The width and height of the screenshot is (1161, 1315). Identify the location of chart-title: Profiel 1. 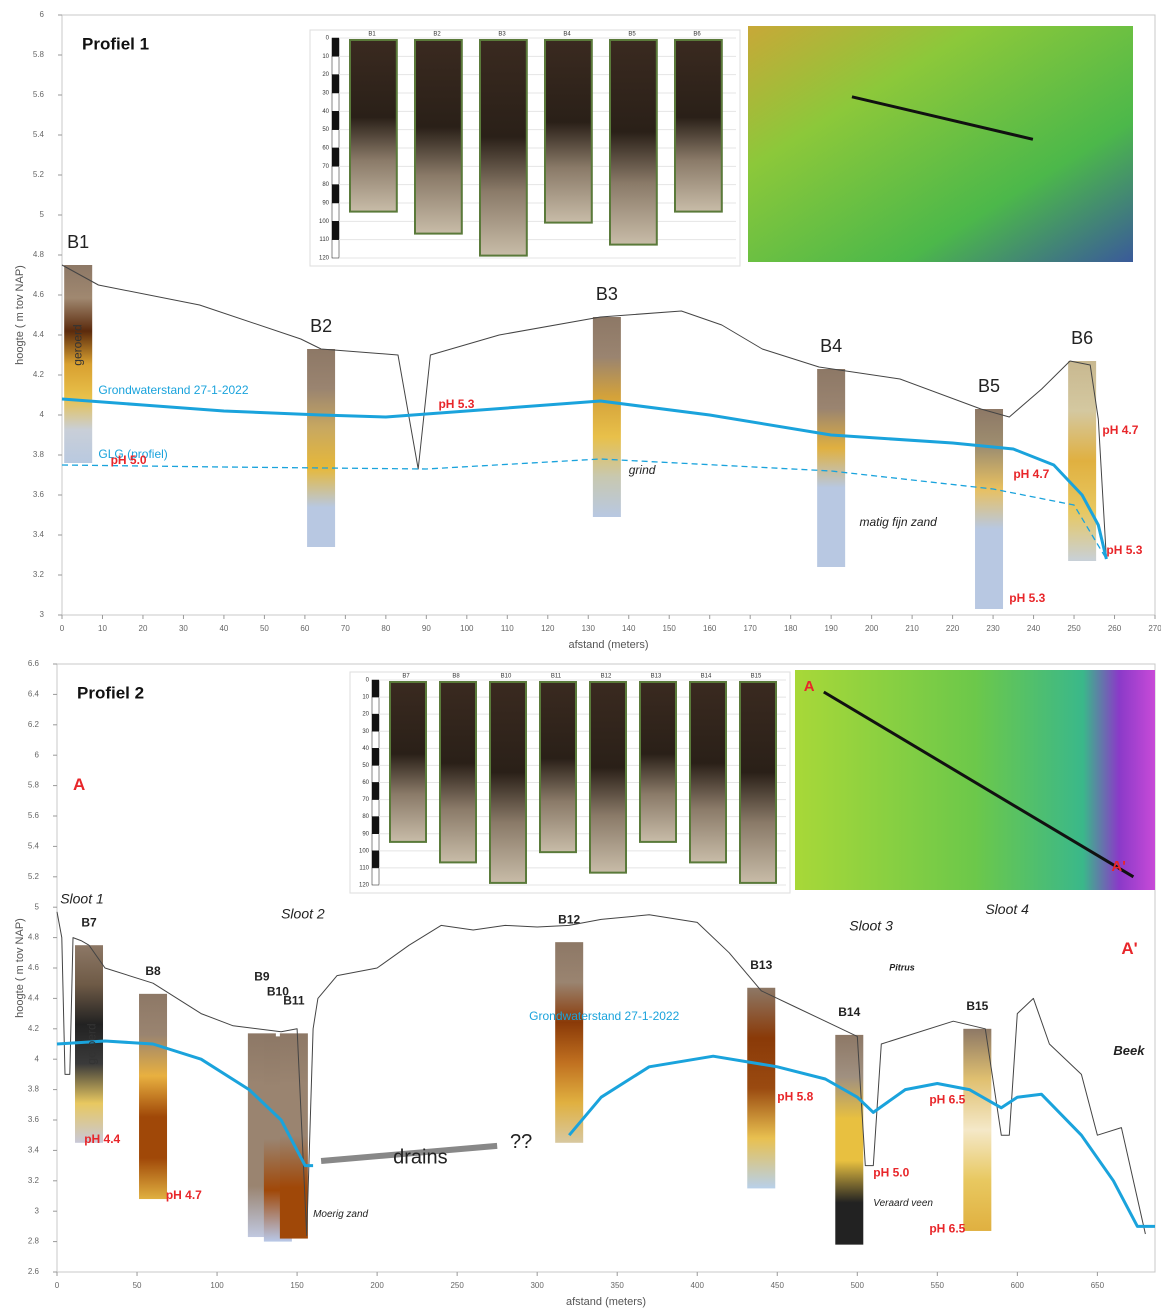
(115, 43).